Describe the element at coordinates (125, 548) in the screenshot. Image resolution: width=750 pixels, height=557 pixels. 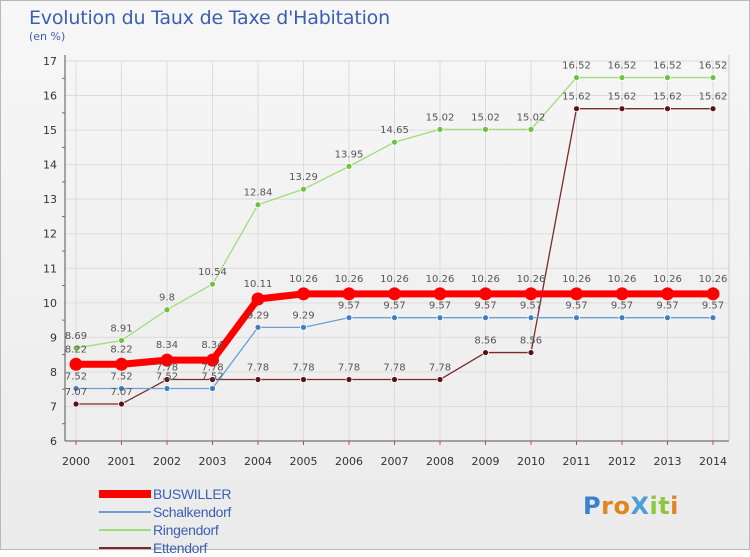
I see `legend-swatch-ettendorf` at that location.